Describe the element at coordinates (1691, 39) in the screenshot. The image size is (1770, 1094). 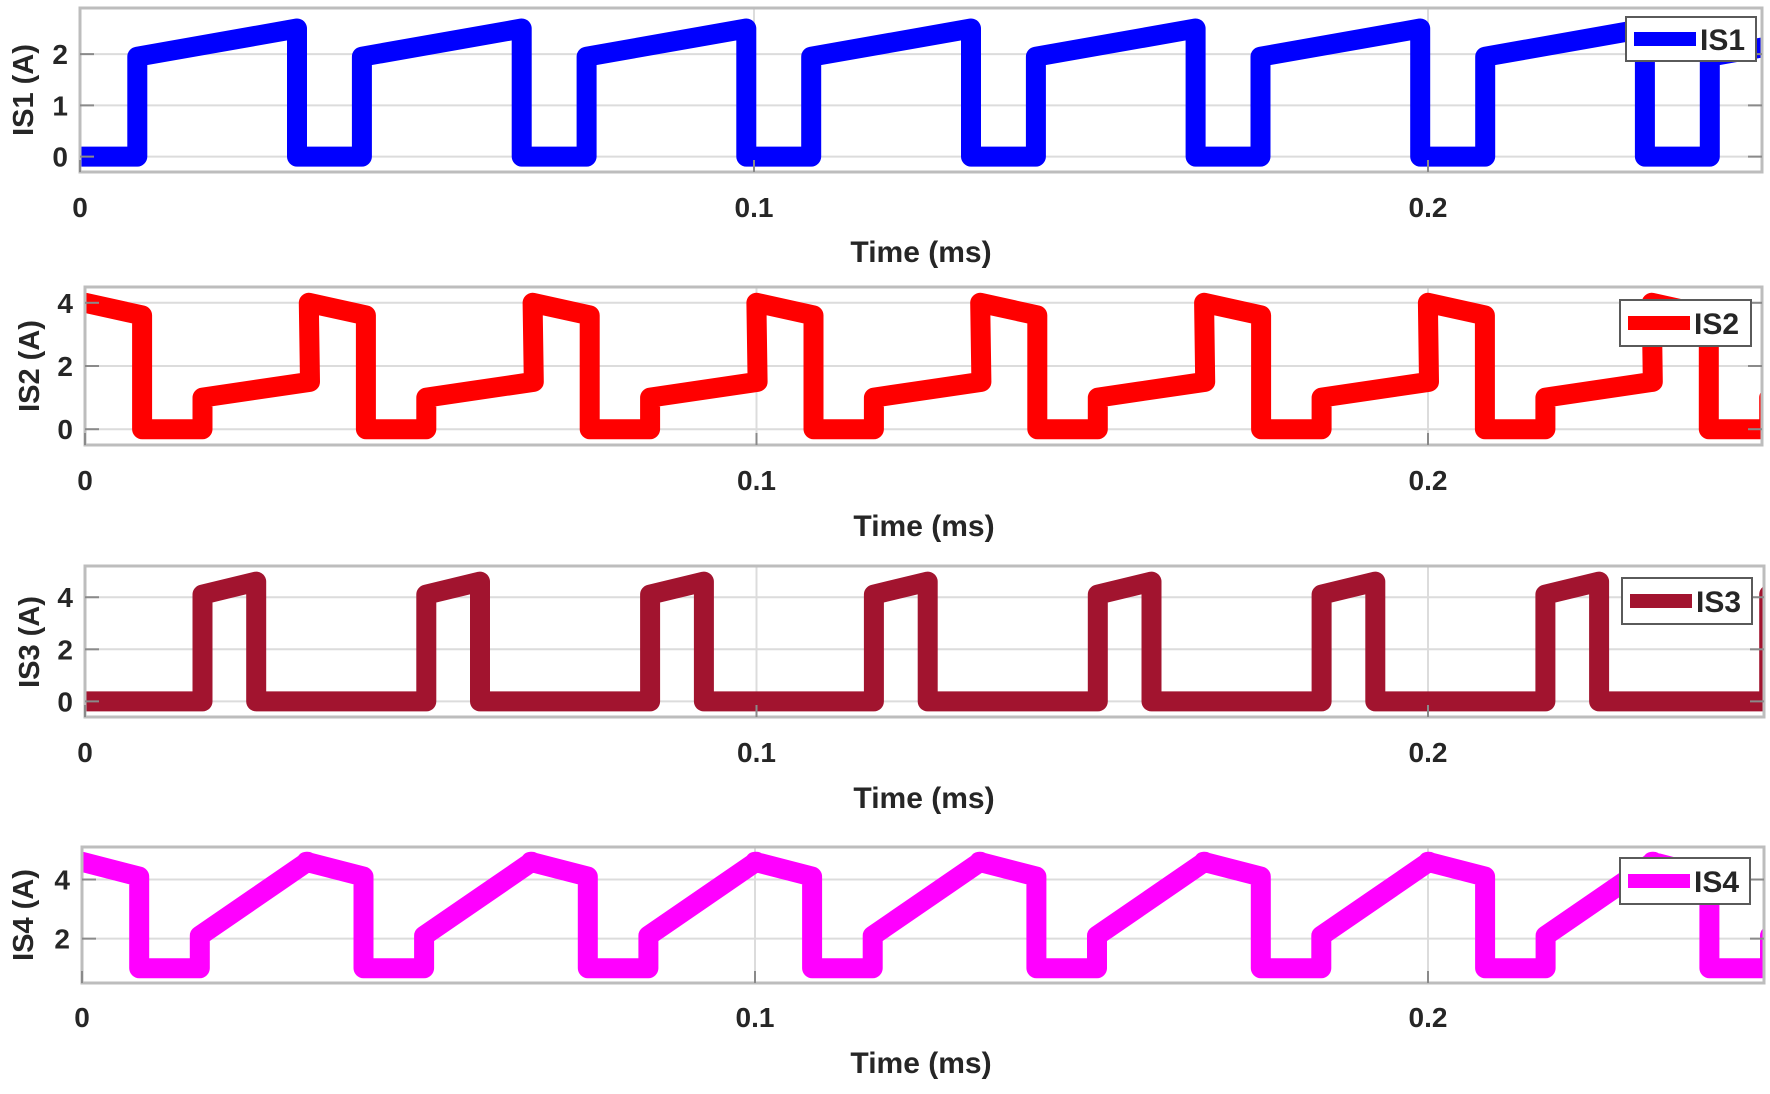
I see `legend-is1: IS1` at that location.